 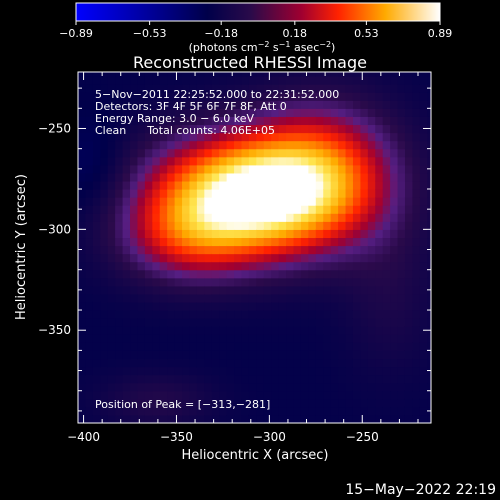 I want to click on unit-part-3: asec, so click(x=304, y=47).